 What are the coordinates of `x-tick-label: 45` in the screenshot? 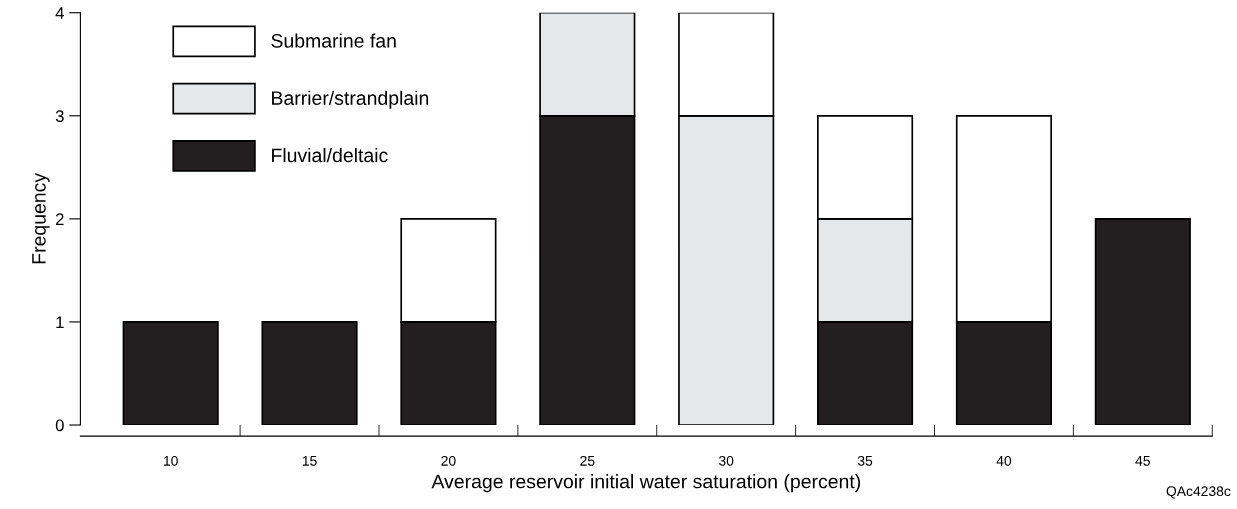 It's located at (1142, 461).